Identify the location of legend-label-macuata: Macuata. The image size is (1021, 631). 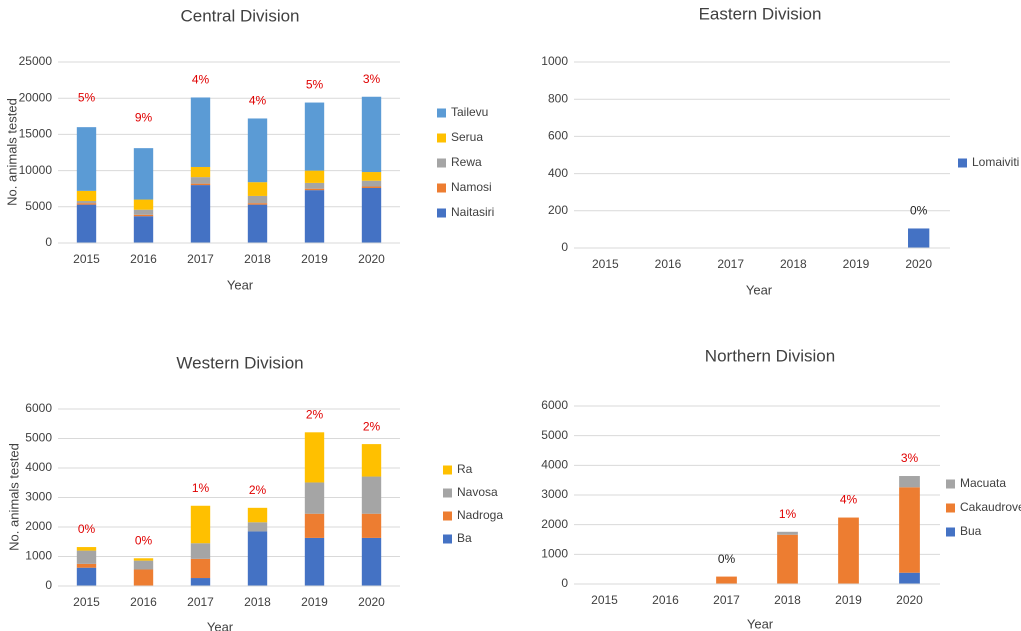
(983, 483).